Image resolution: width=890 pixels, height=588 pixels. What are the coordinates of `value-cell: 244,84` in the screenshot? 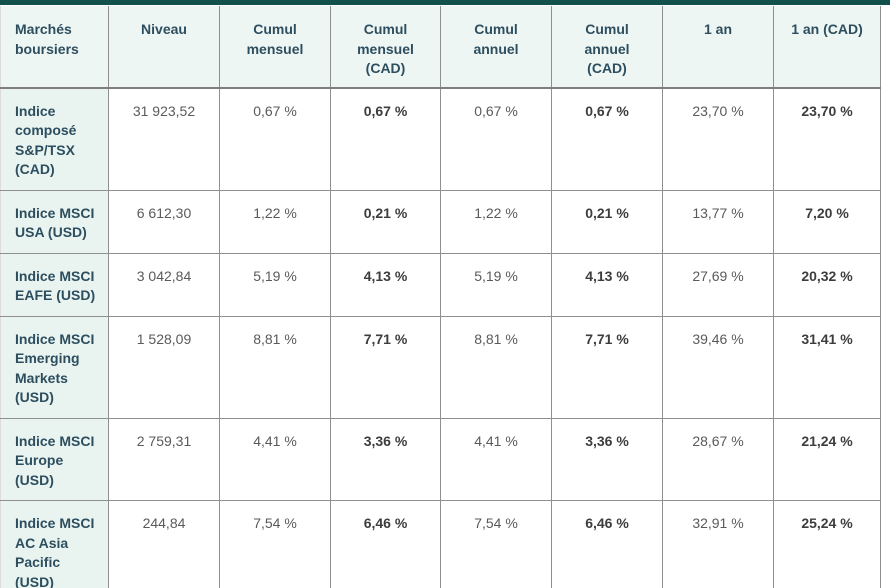 It's located at (164, 544).